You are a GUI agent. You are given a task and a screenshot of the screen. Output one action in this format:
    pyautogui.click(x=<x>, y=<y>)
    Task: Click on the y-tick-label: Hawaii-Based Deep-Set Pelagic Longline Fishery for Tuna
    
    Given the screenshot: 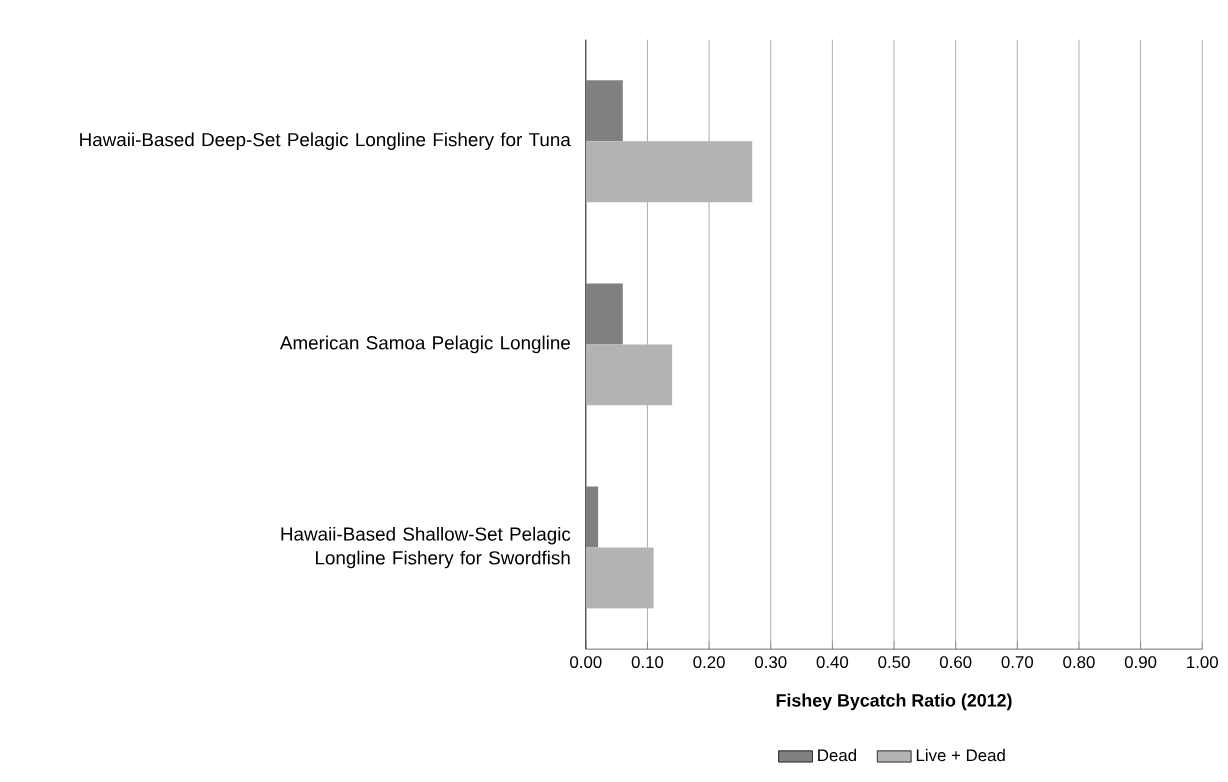 What is the action you would take?
    pyautogui.click(x=325, y=141)
    